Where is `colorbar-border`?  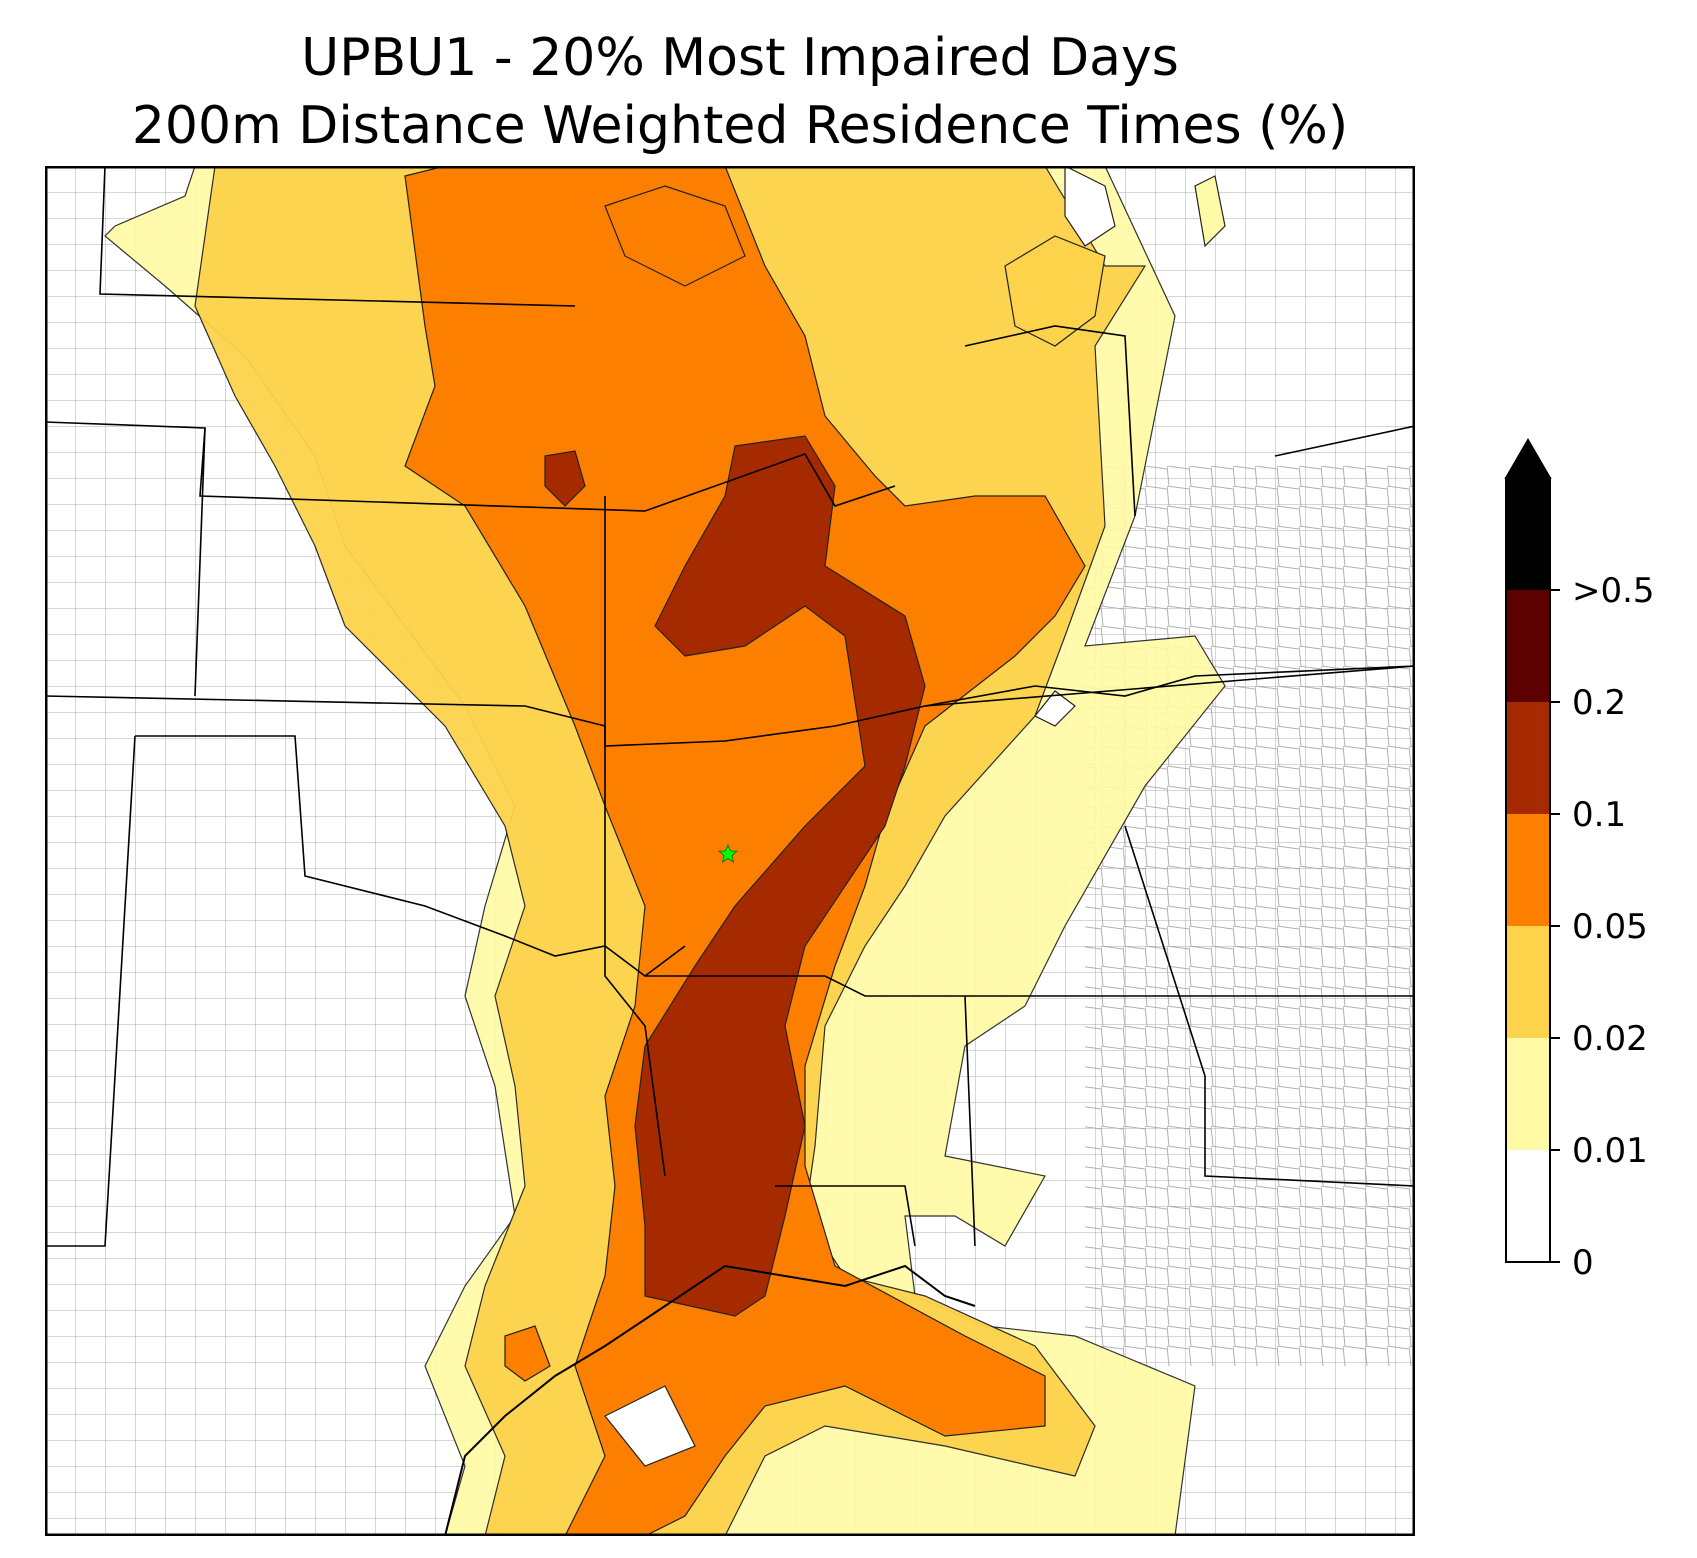 colorbar-border is located at coordinates (1528, 870).